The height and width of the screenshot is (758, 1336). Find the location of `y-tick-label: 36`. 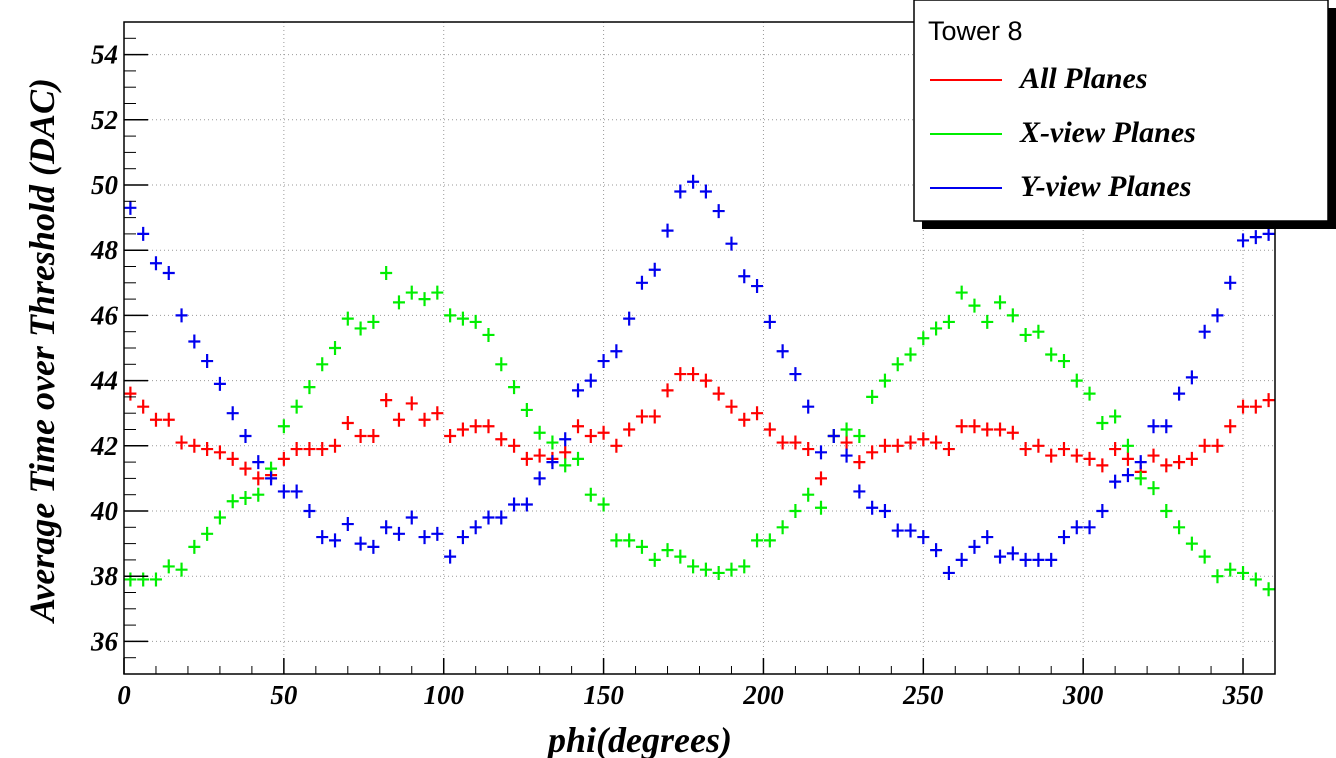

y-tick-label: 36 is located at coordinates (104, 641).